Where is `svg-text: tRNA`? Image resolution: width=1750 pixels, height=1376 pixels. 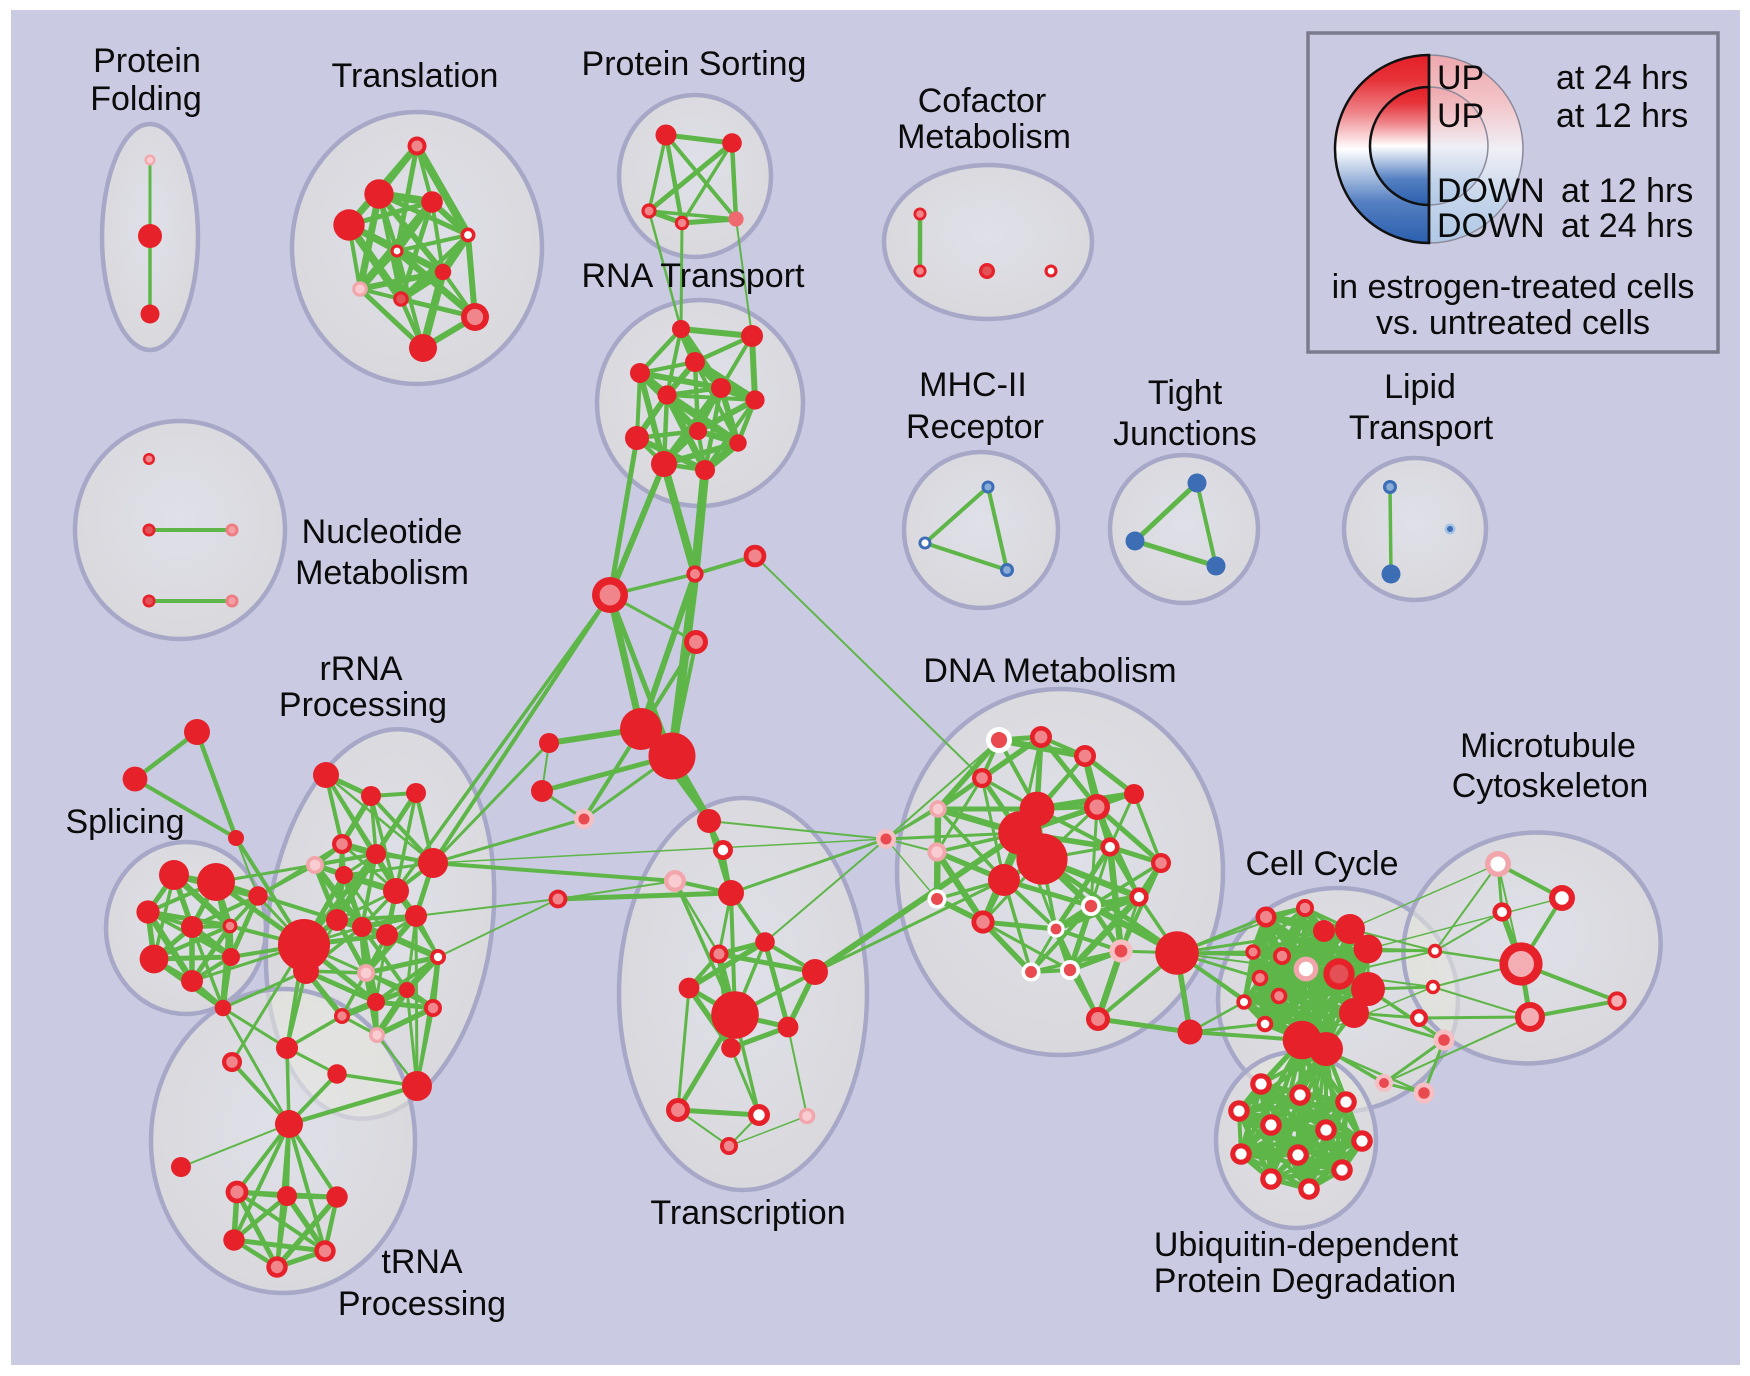 svg-text: tRNA is located at coordinates (422, 1262).